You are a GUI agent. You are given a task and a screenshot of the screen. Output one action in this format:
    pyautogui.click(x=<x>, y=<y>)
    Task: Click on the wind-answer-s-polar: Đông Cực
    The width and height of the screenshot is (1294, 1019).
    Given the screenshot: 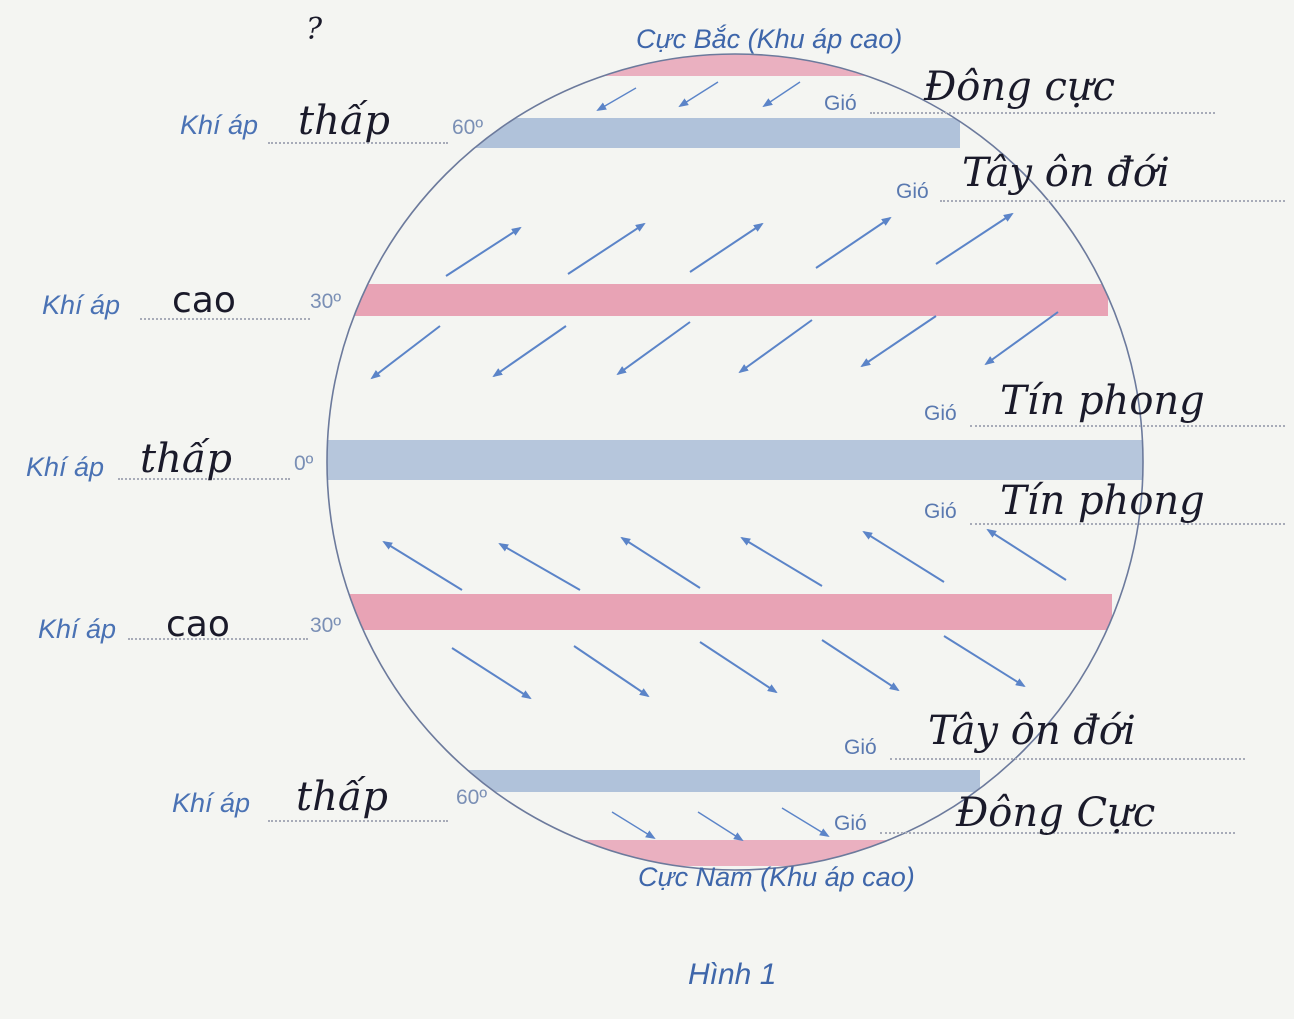 What is the action you would take?
    pyautogui.click(x=1056, y=813)
    